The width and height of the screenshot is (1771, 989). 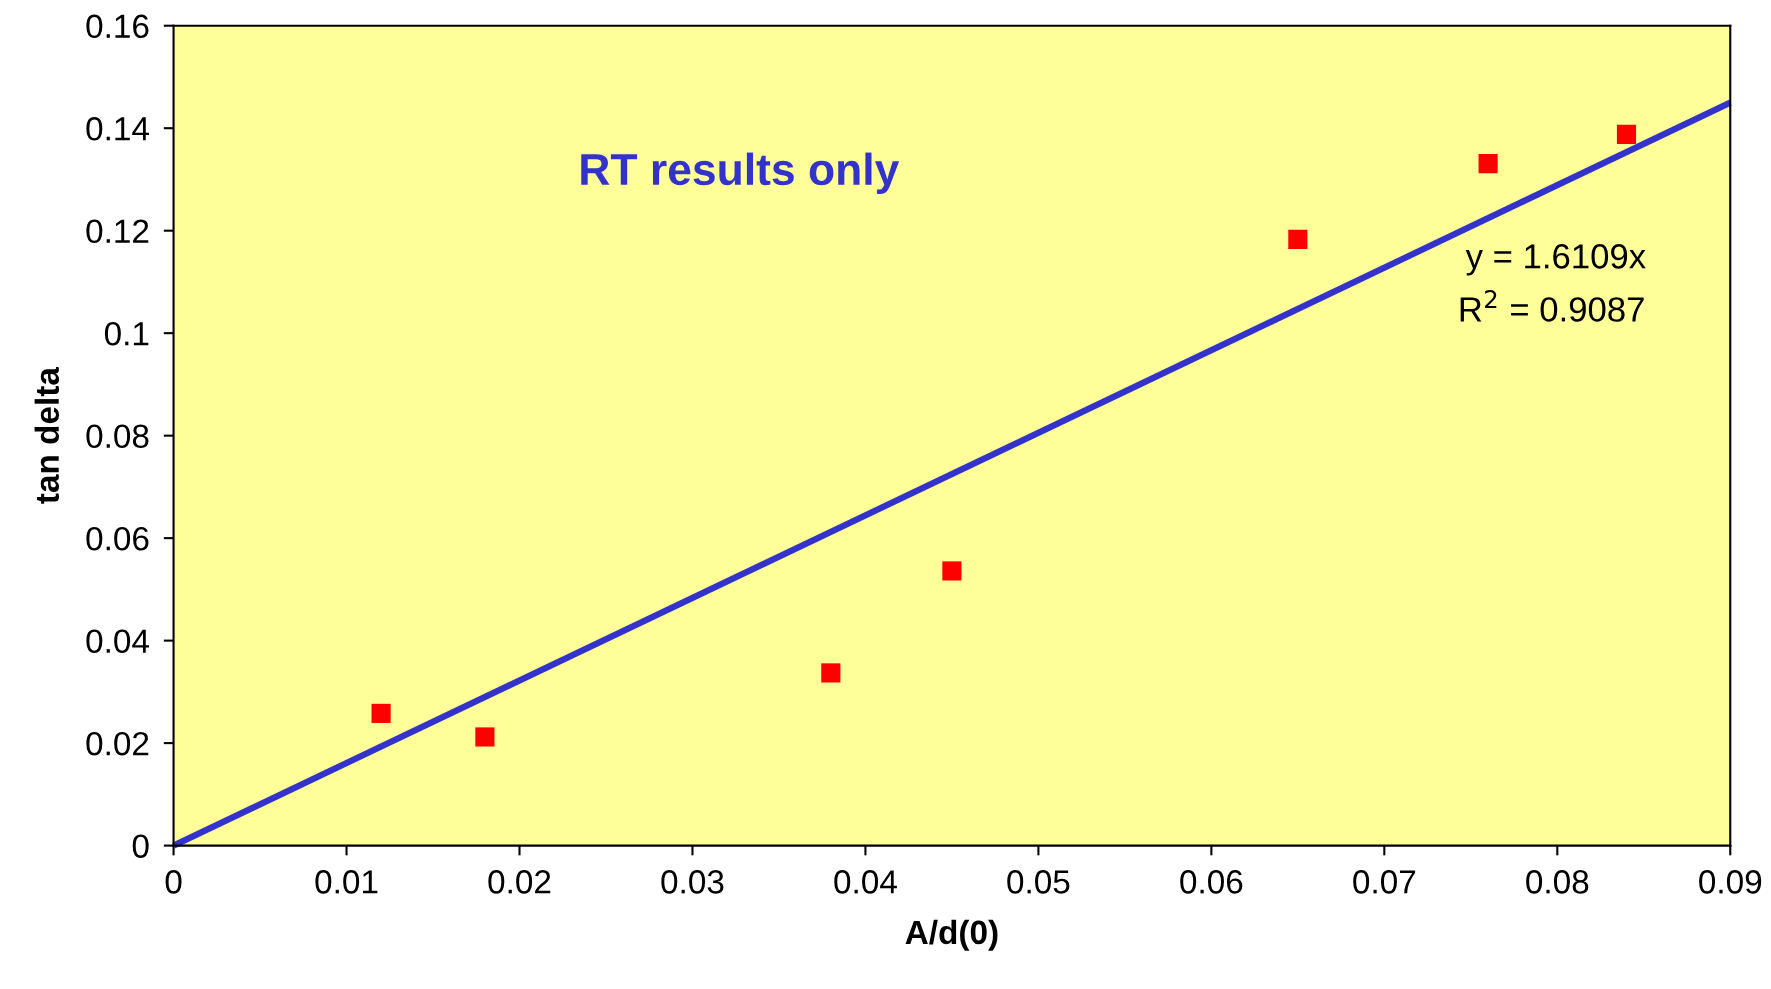 What do you see at coordinates (1211, 882) in the screenshot?
I see `x-tick-label: 0.06` at bounding box center [1211, 882].